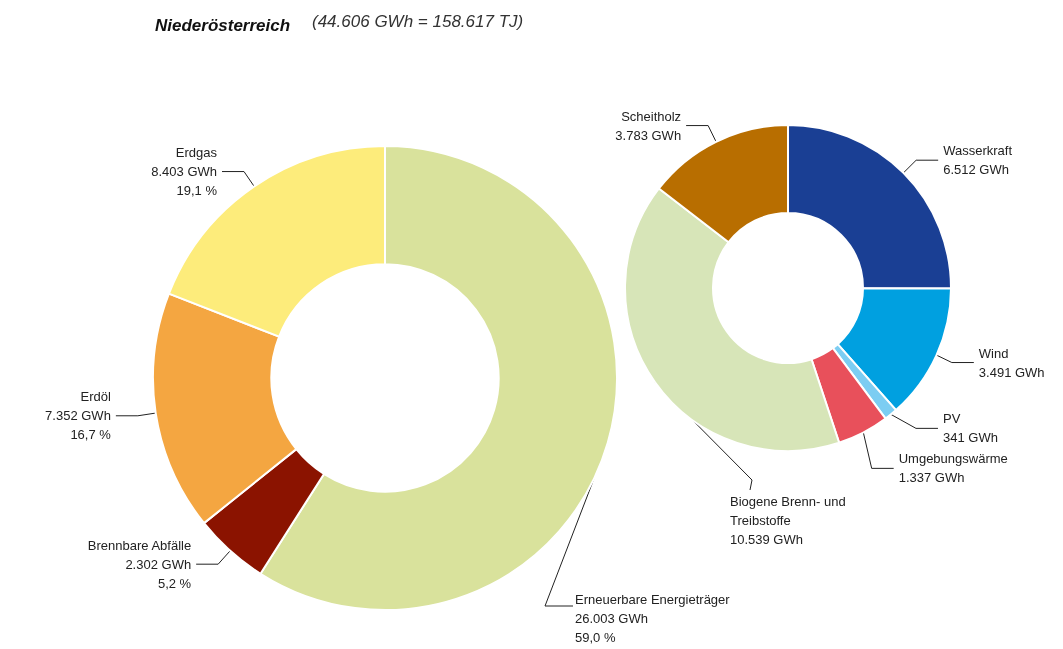 The width and height of the screenshot is (1063, 649). Describe the element at coordinates (223, 25) in the screenshot. I see `chart-title: Niederösterreich` at that location.